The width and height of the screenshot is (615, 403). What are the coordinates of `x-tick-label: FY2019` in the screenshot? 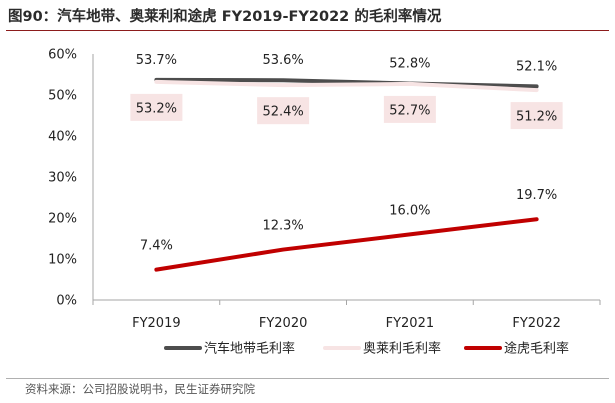 It's located at (156, 323).